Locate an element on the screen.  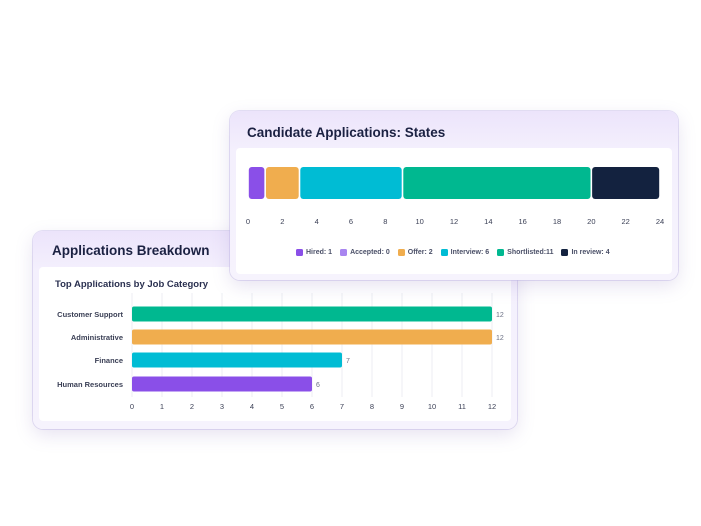
legend-label: Hired: 1 is located at coordinates (319, 252).